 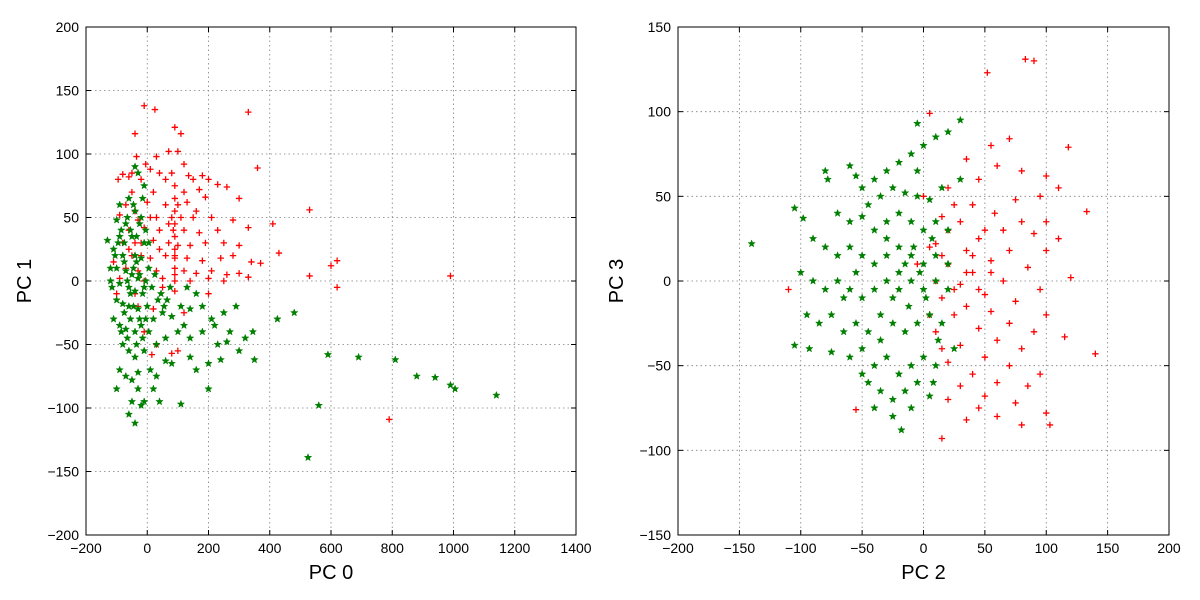 What do you see at coordinates (801, 548) in the screenshot?
I see `x-tick-label: −100` at bounding box center [801, 548].